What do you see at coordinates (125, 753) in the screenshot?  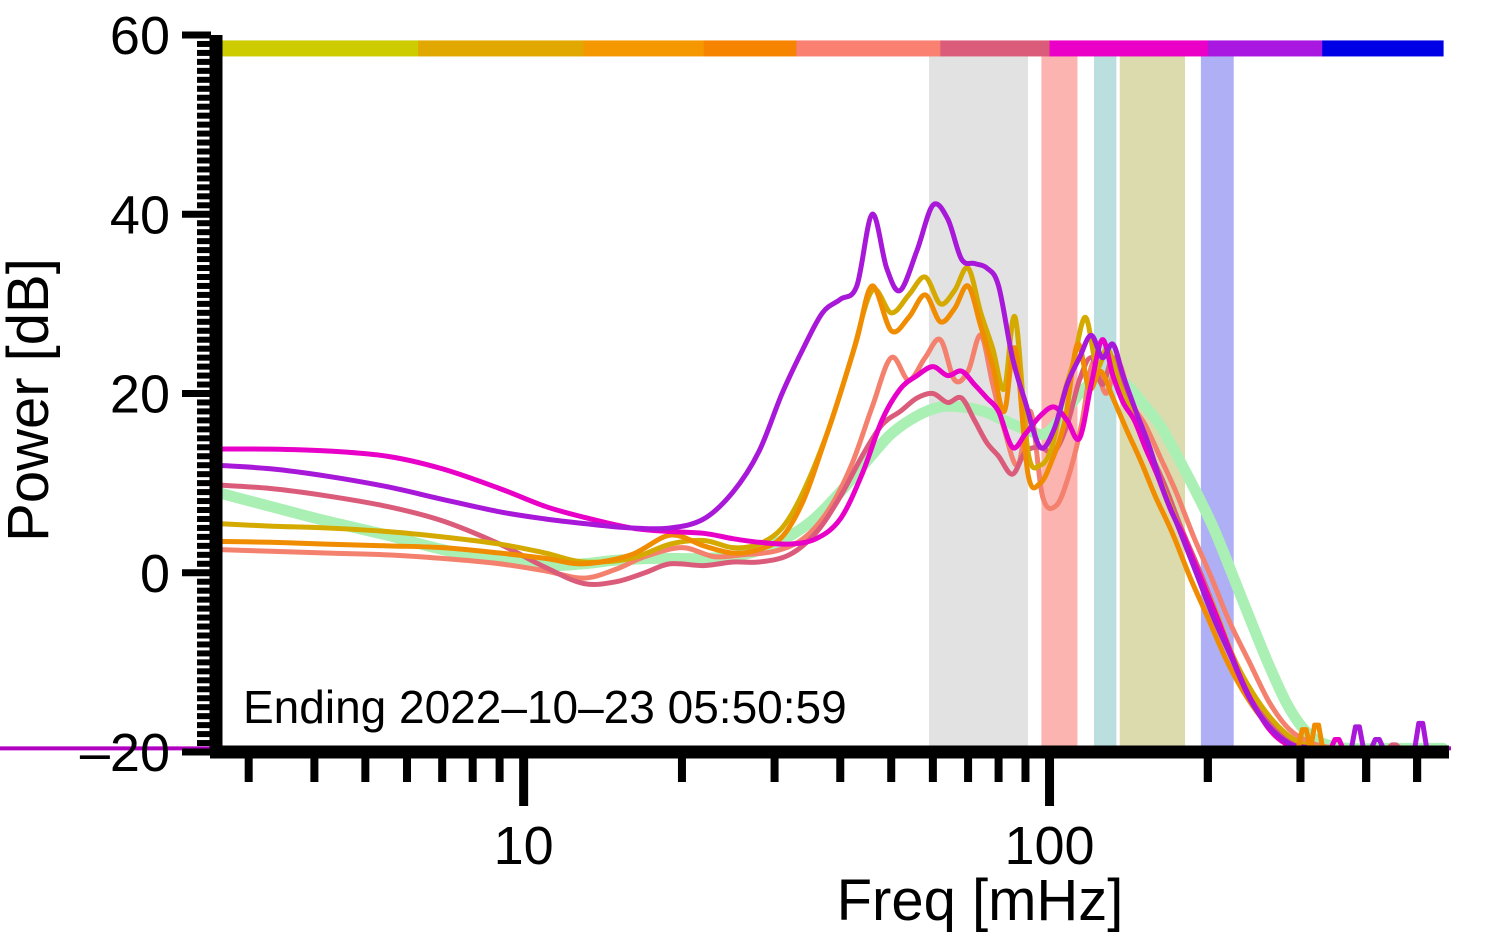 I see `y-tick-label-4: –20` at bounding box center [125, 753].